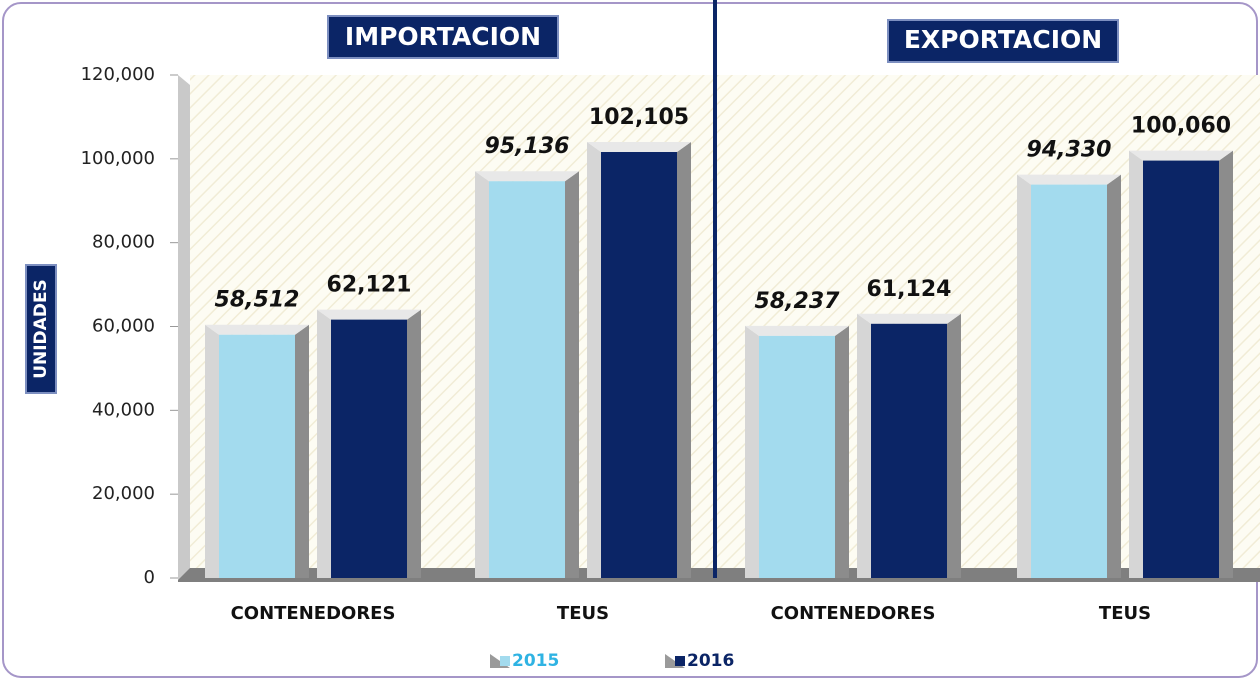 This screenshot has width=1260, height=680. What do you see at coordinates (710, 661) in the screenshot?
I see `legend-label: 2016` at bounding box center [710, 661].